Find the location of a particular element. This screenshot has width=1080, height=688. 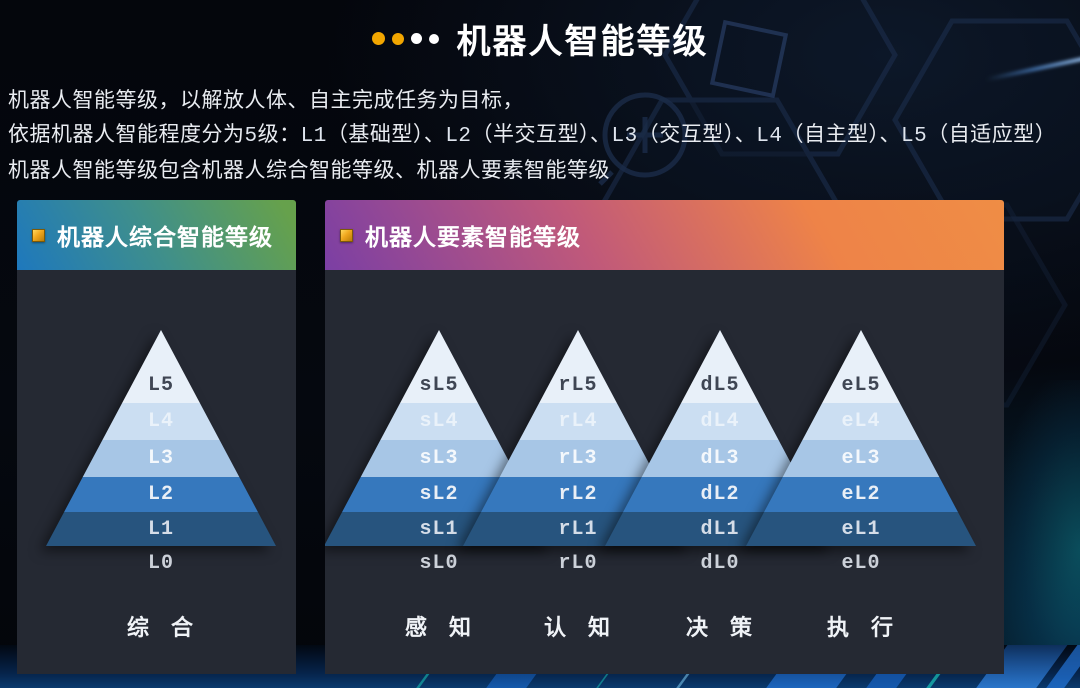

pyramid-band-label: eL4 is located at coordinates (861, 421).